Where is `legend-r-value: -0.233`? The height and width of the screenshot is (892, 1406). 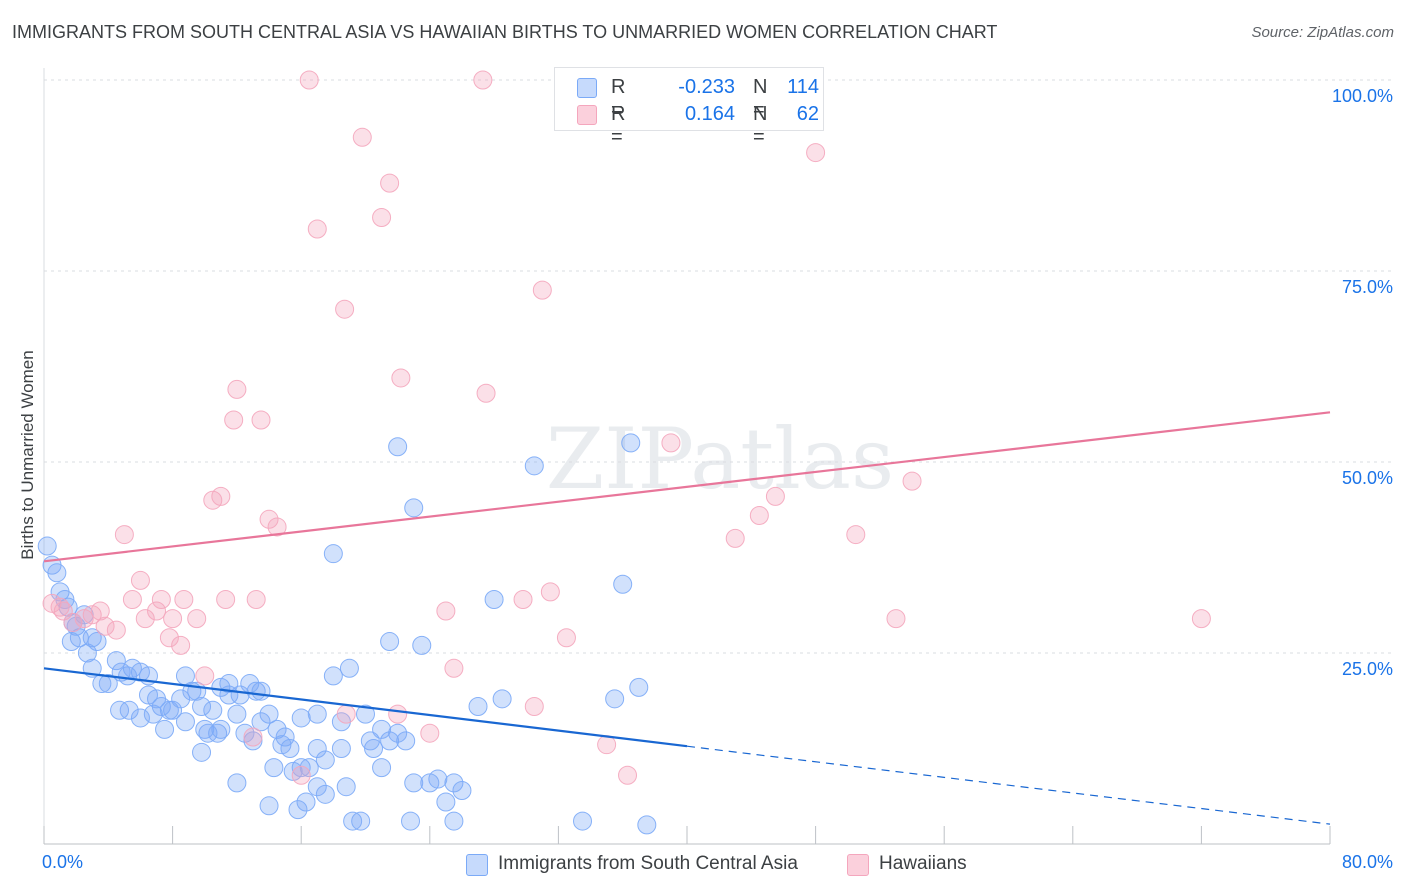
legend-r-value: -0.233 is located at coordinates (706, 87).